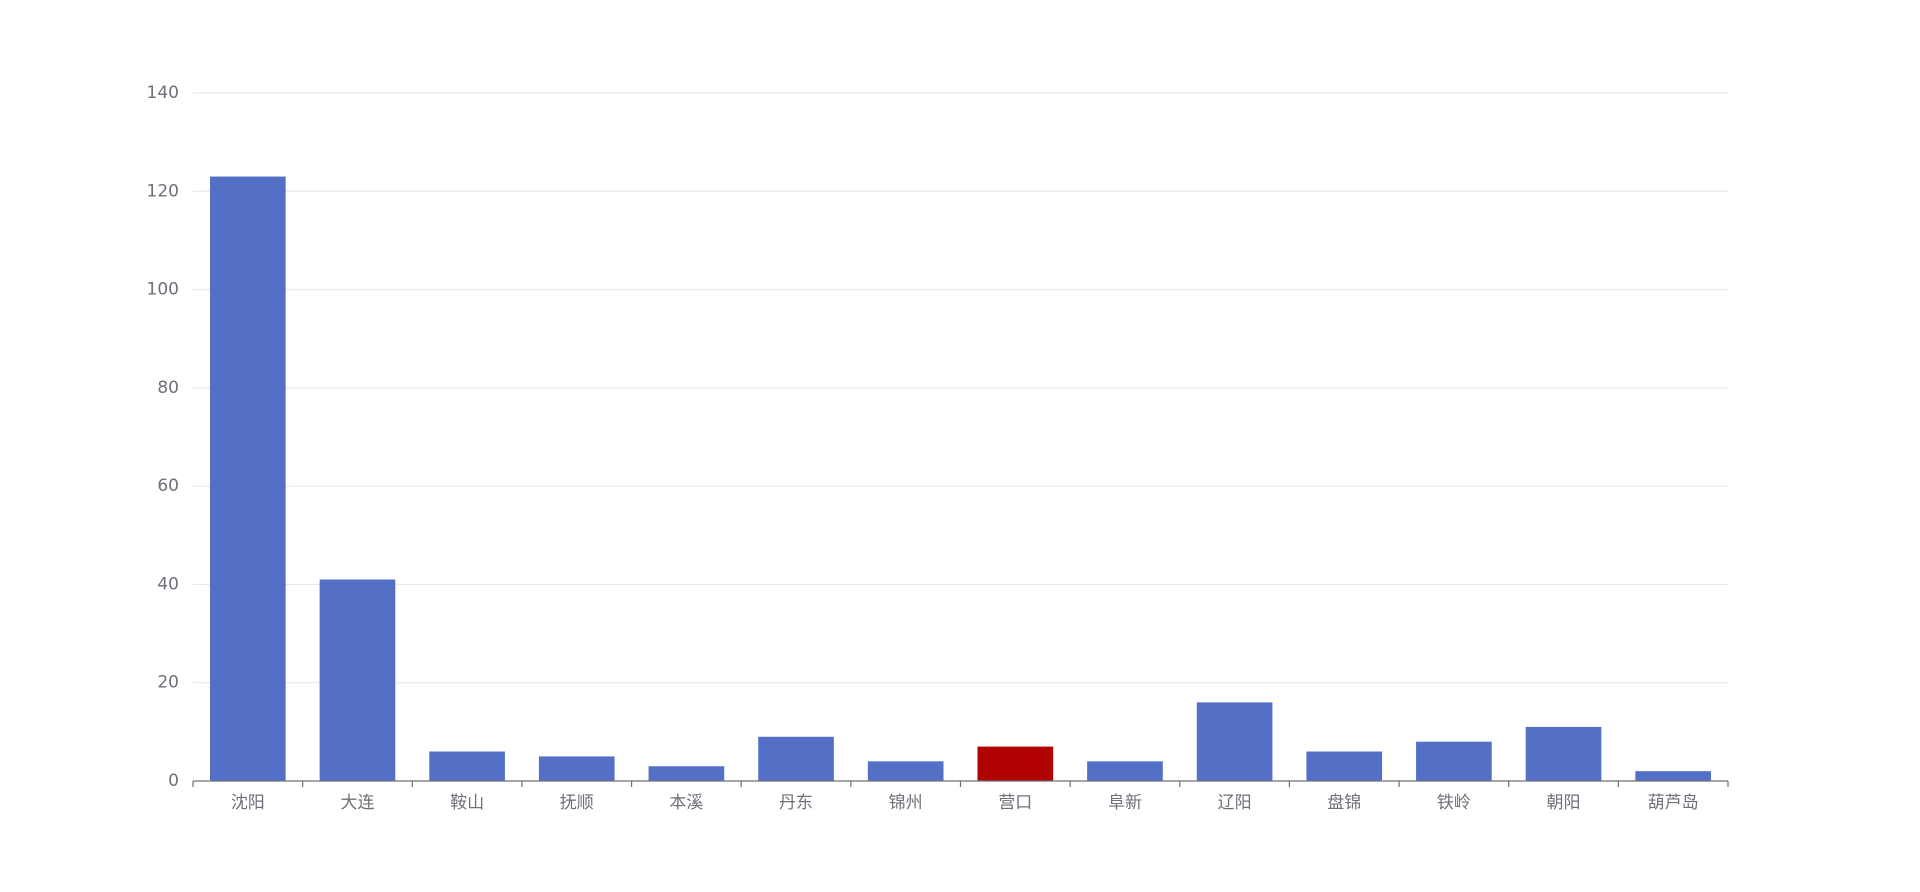 This screenshot has height=892, width=1920. Describe the element at coordinates (1235, 803) in the screenshot. I see `x-tick-label: 辽阳` at that location.